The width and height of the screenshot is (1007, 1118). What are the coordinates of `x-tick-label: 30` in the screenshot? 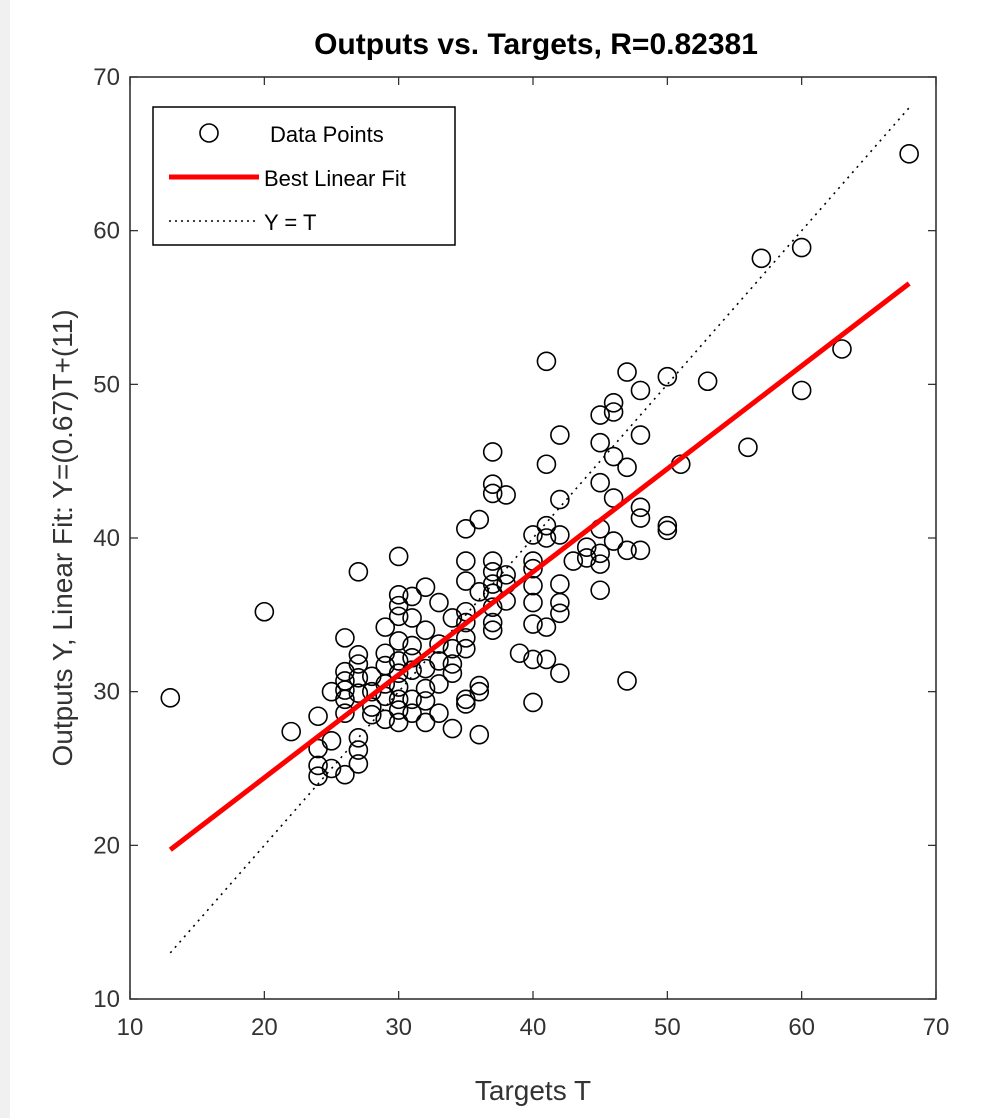 It's located at (398, 1027).